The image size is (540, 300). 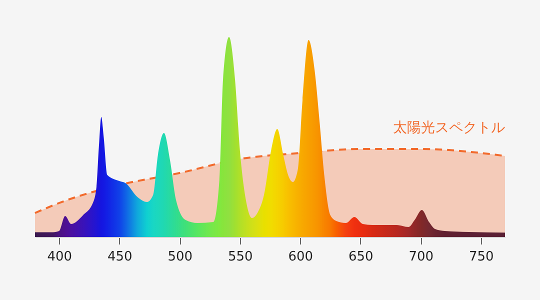 What do you see at coordinates (59, 257) in the screenshot?
I see `x-tick-label: 400` at bounding box center [59, 257].